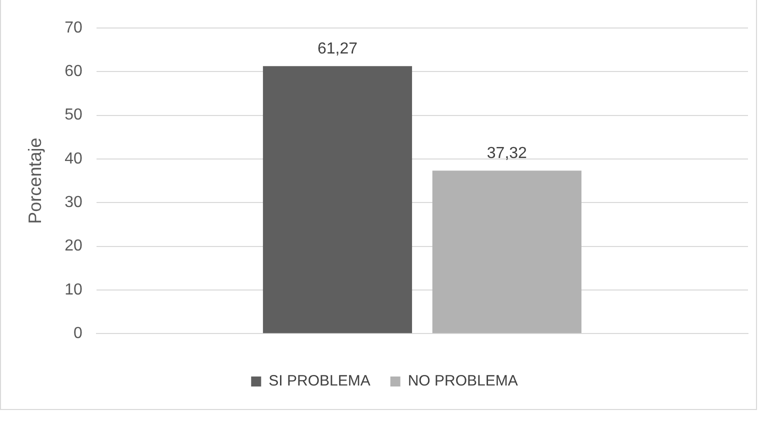  I want to click on y-axis-title: Porcentaje, so click(34, 181).